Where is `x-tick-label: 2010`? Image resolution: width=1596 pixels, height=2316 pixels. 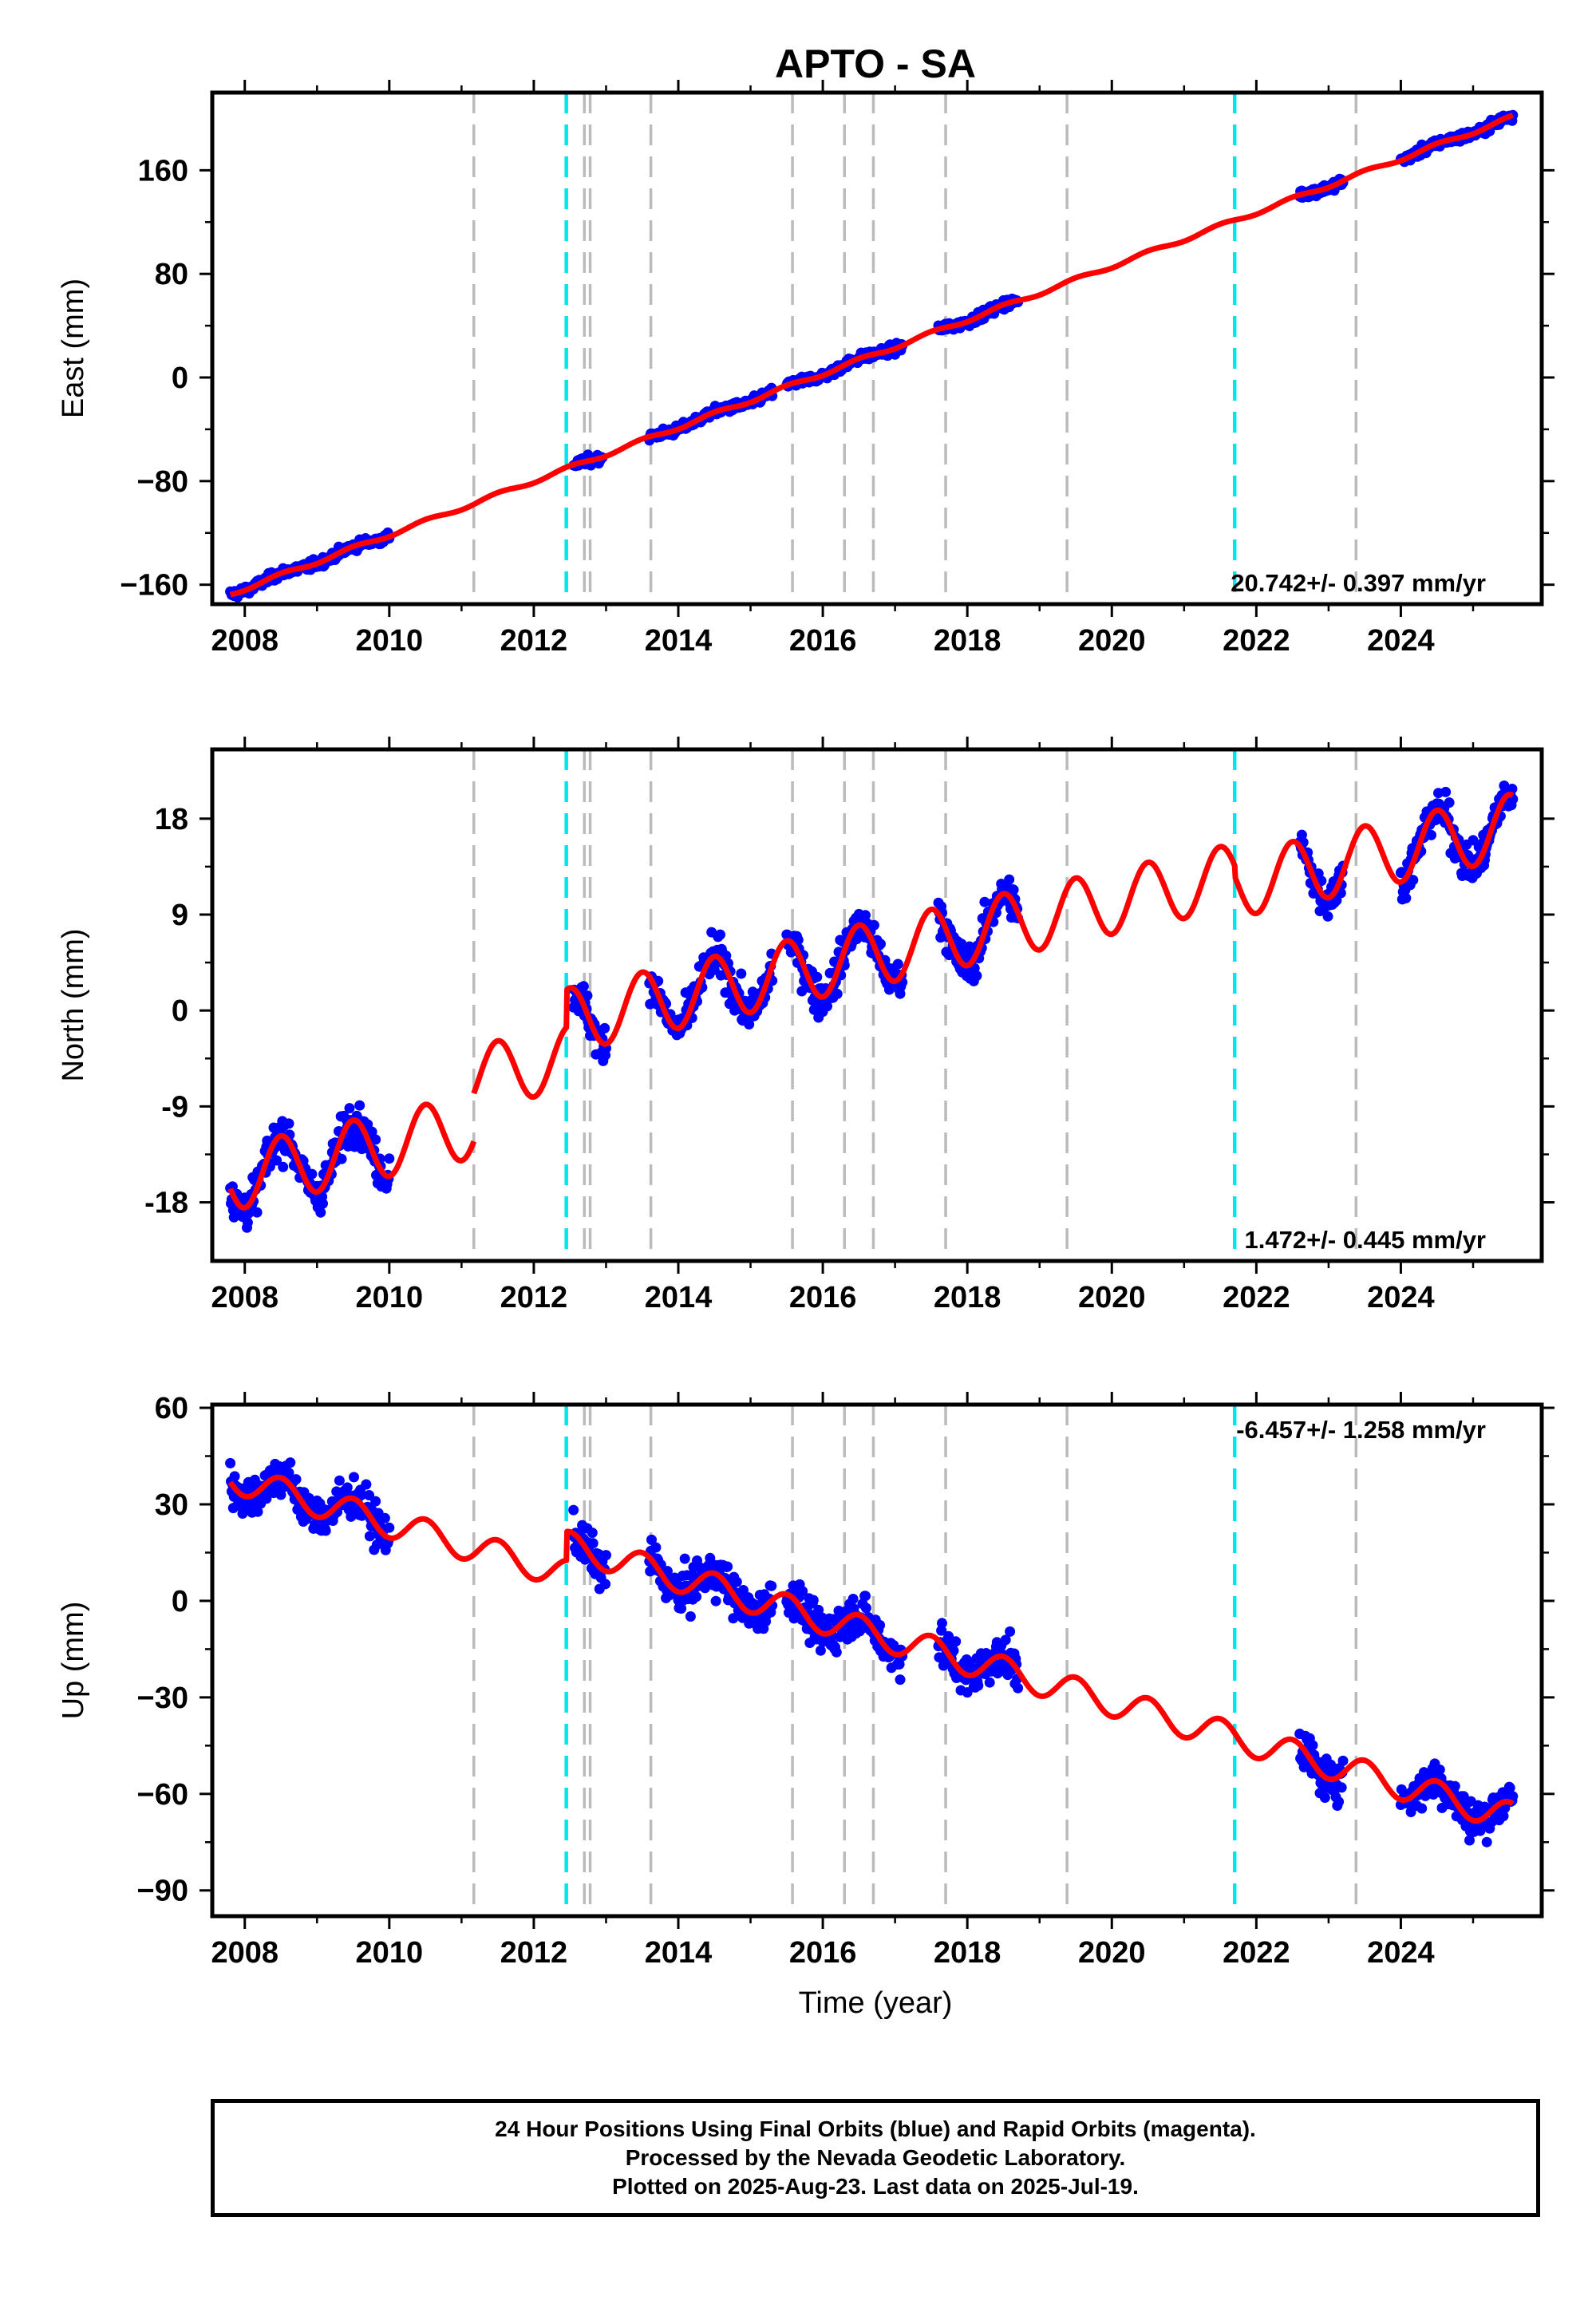 x-tick-label: 2010 is located at coordinates (390, 641).